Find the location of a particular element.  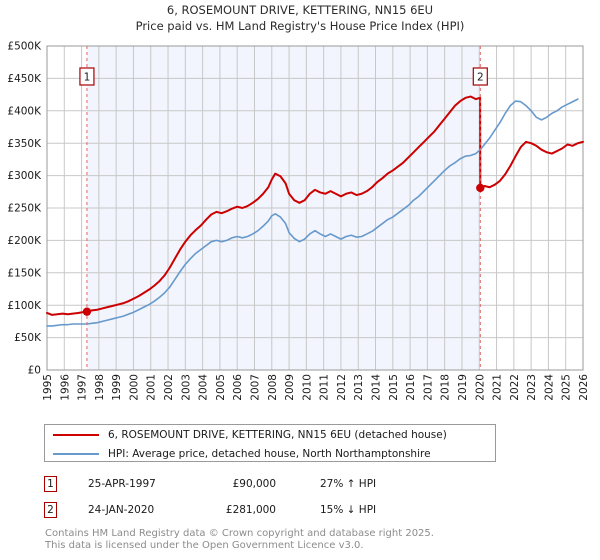

y-axis-tick-label: £300K is located at coordinates (24, 176).